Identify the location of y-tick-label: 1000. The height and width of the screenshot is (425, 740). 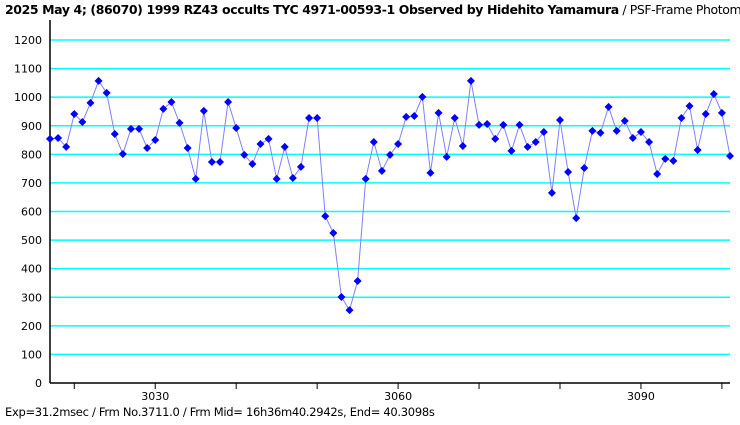
(28, 97).